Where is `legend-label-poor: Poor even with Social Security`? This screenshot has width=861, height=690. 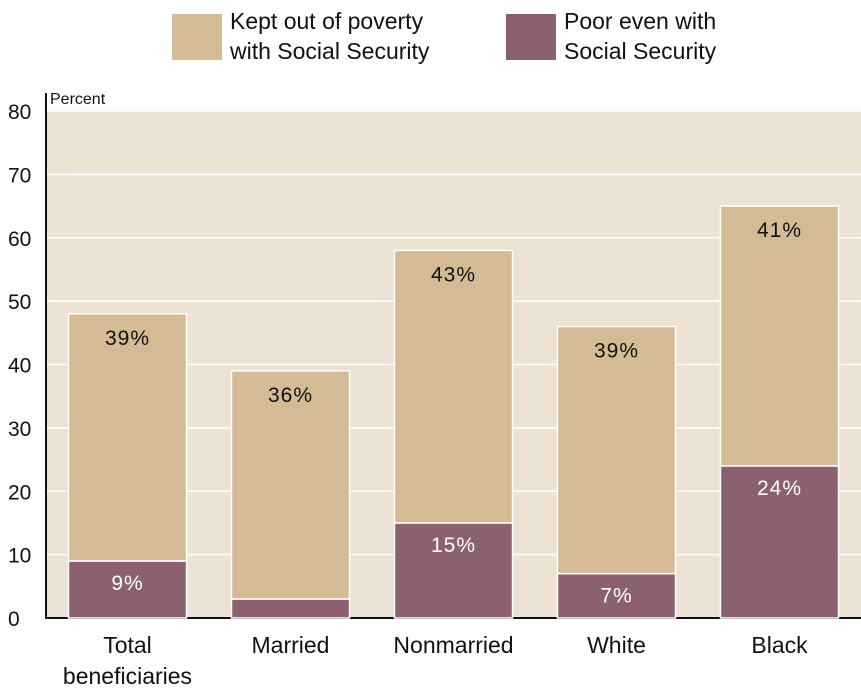
legend-label-poor: Poor even with Social Security is located at coordinates (640, 36).